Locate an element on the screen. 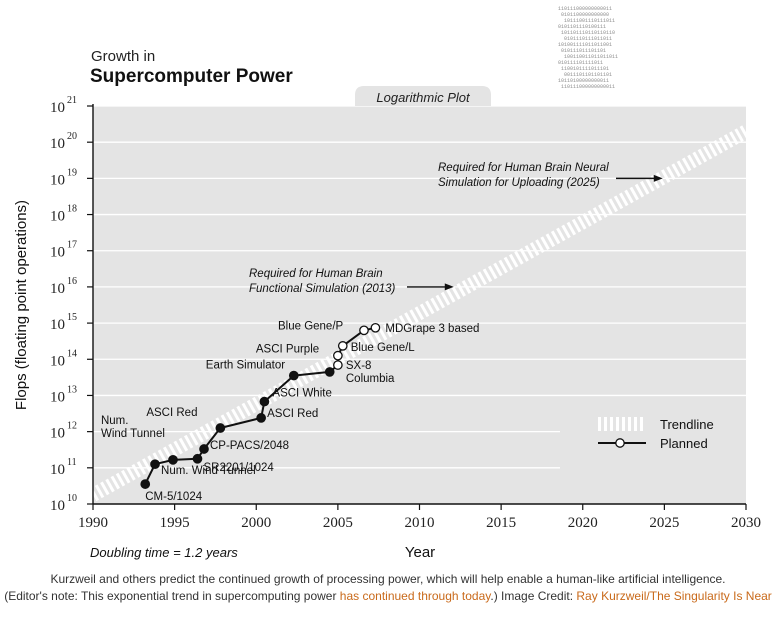 This screenshot has width=776, height=629. y-tick-label: 10 21 is located at coordinates (63, 105).